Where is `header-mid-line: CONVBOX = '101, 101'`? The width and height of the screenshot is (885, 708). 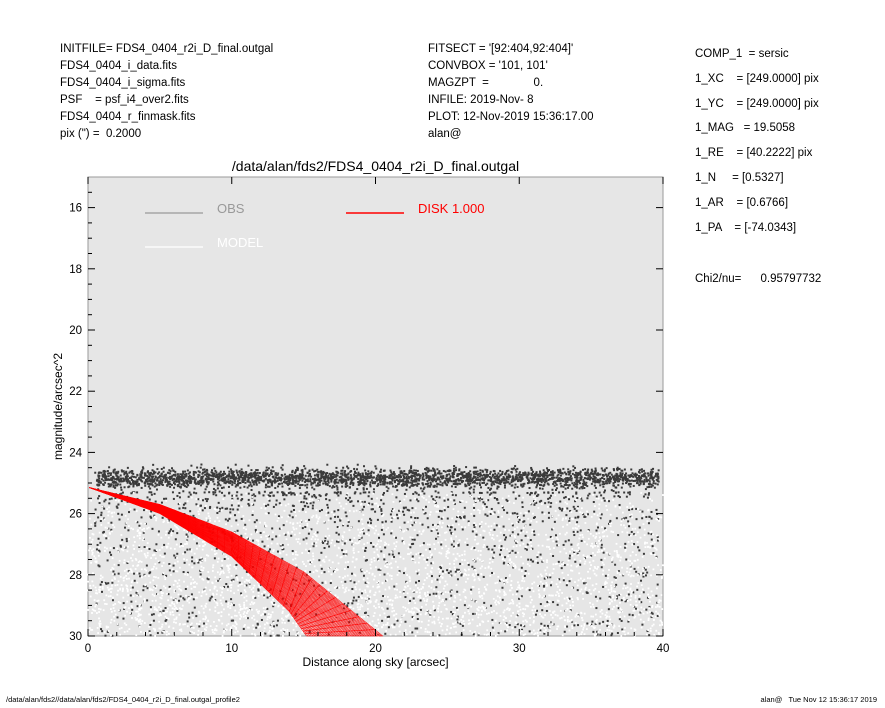 header-mid-line: CONVBOX = '101, 101' is located at coordinates (488, 66).